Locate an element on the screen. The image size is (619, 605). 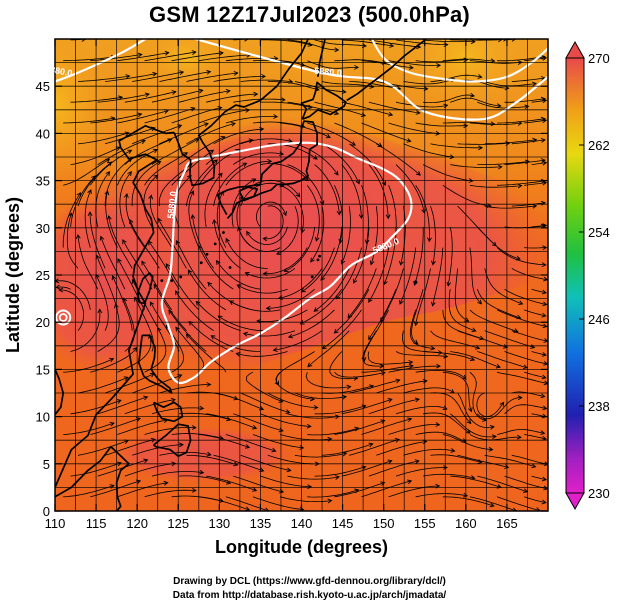
colorbar-label-270: 270 is located at coordinates (599, 58).